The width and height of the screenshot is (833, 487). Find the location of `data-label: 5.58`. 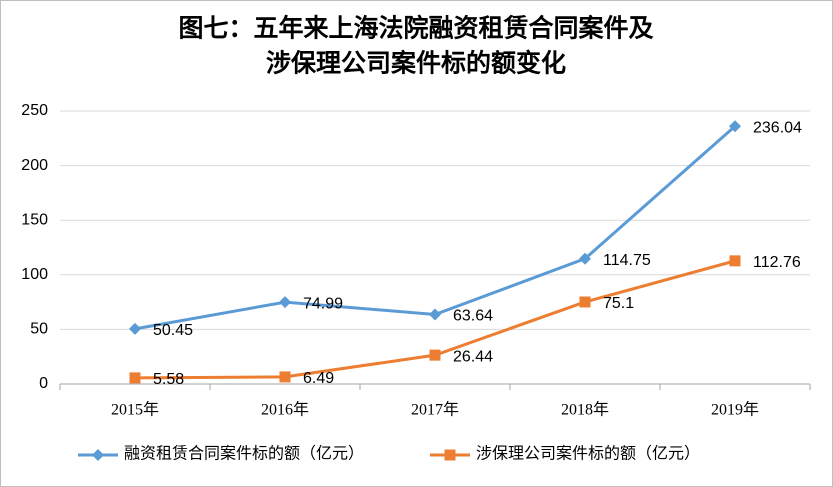

data-label: 5.58 is located at coordinates (168, 379).